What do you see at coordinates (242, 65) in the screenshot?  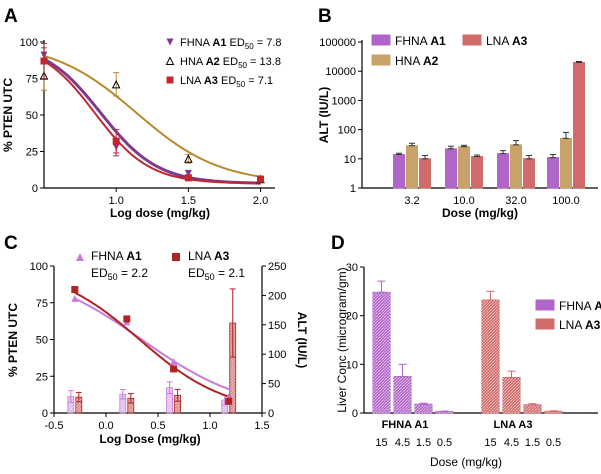 I see `legend-label-sub: 50` at bounding box center [242, 65].